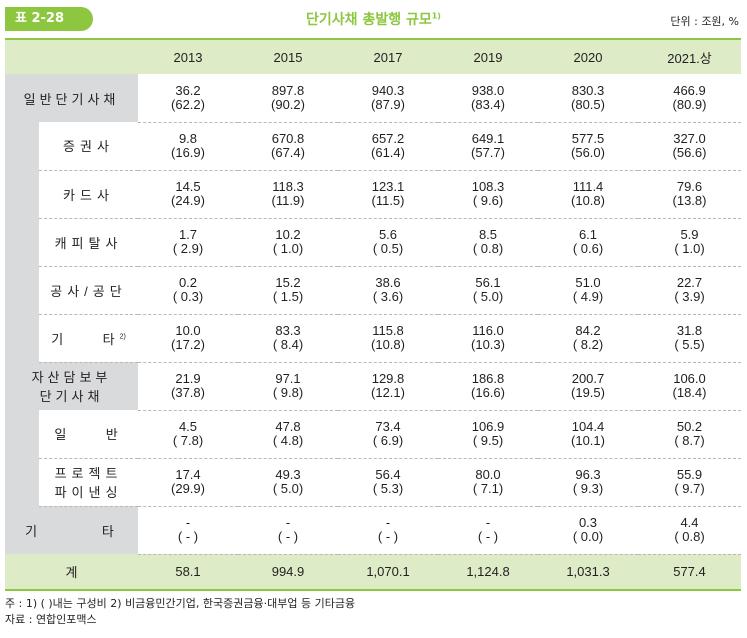 The image size is (747, 638). I want to click on value-cell: 49.3( 5.0), so click(288, 482).